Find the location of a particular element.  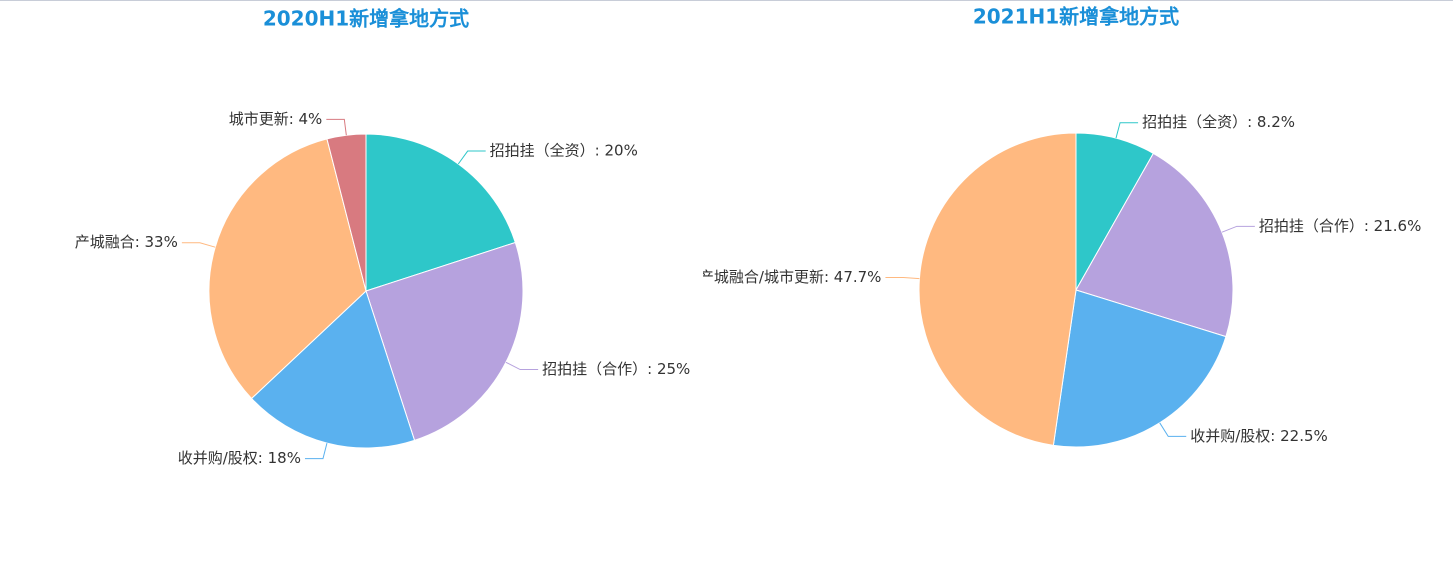

chart-title: 2020H1新增拿地方式 is located at coordinates (366, 19).